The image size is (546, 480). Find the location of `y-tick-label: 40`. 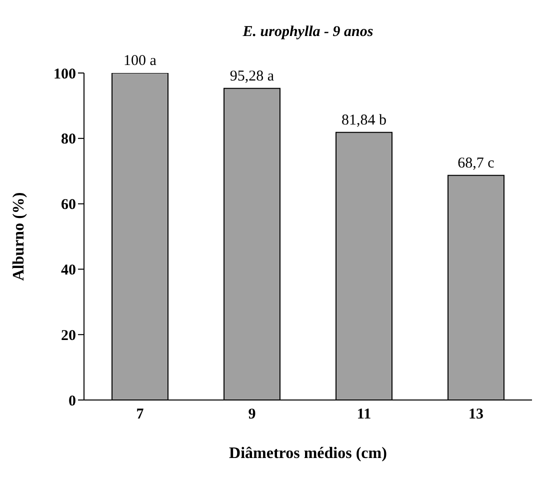

y-tick-label: 40 is located at coordinates (68, 270).